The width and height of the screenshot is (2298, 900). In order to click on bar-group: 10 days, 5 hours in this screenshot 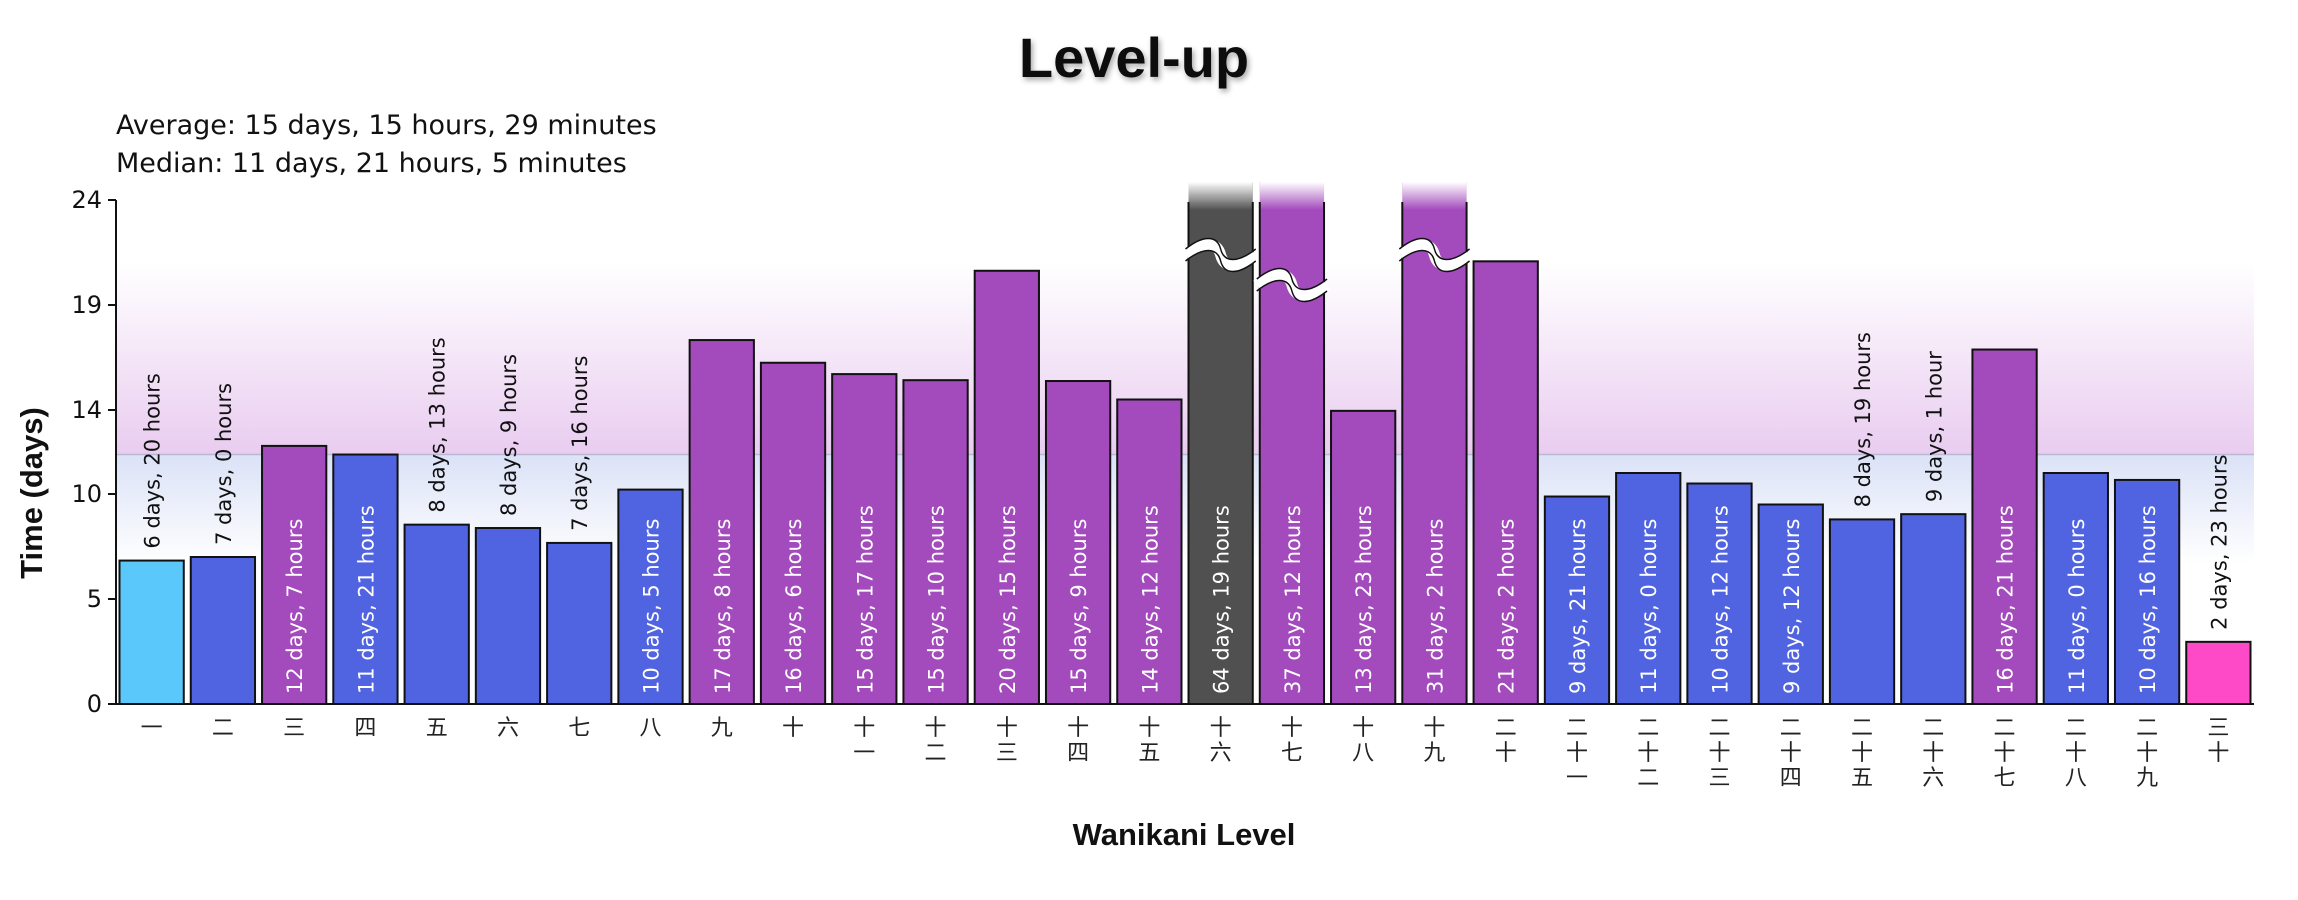, I will do `click(650, 596)`.